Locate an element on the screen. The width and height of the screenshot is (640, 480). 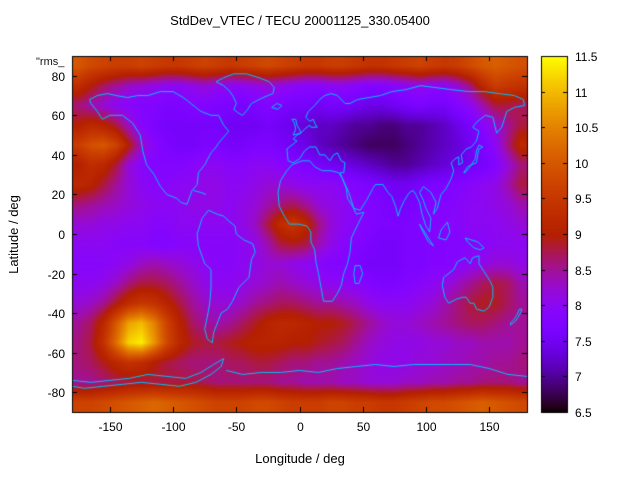
y-tick-label: -20 is located at coordinates (56, 274).